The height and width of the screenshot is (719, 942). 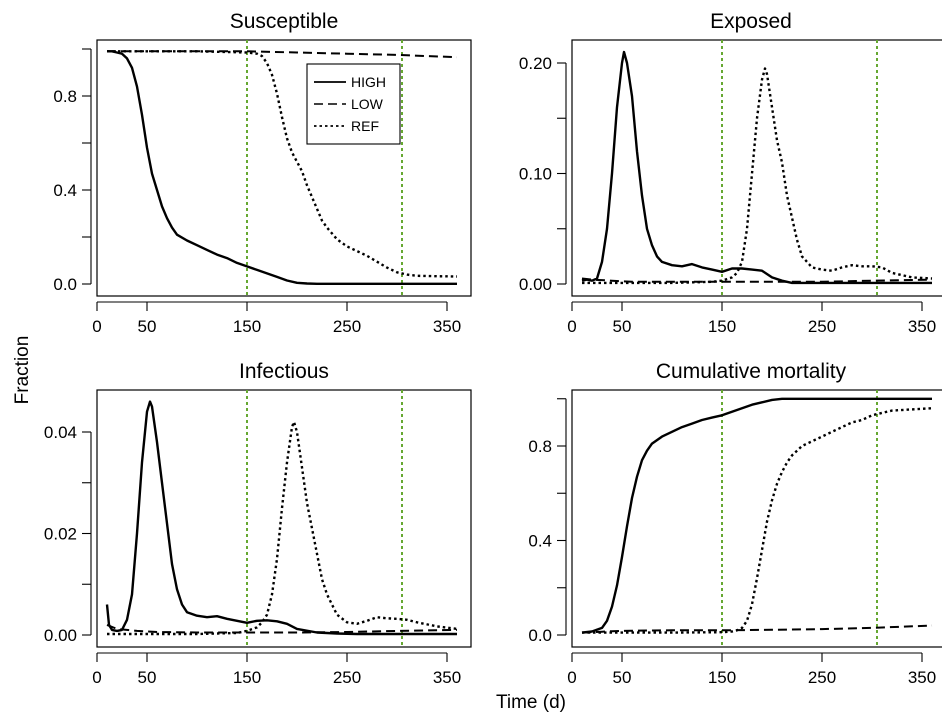 What do you see at coordinates (535, 63) in the screenshot?
I see `y-tick-label: 0.20` at bounding box center [535, 63].